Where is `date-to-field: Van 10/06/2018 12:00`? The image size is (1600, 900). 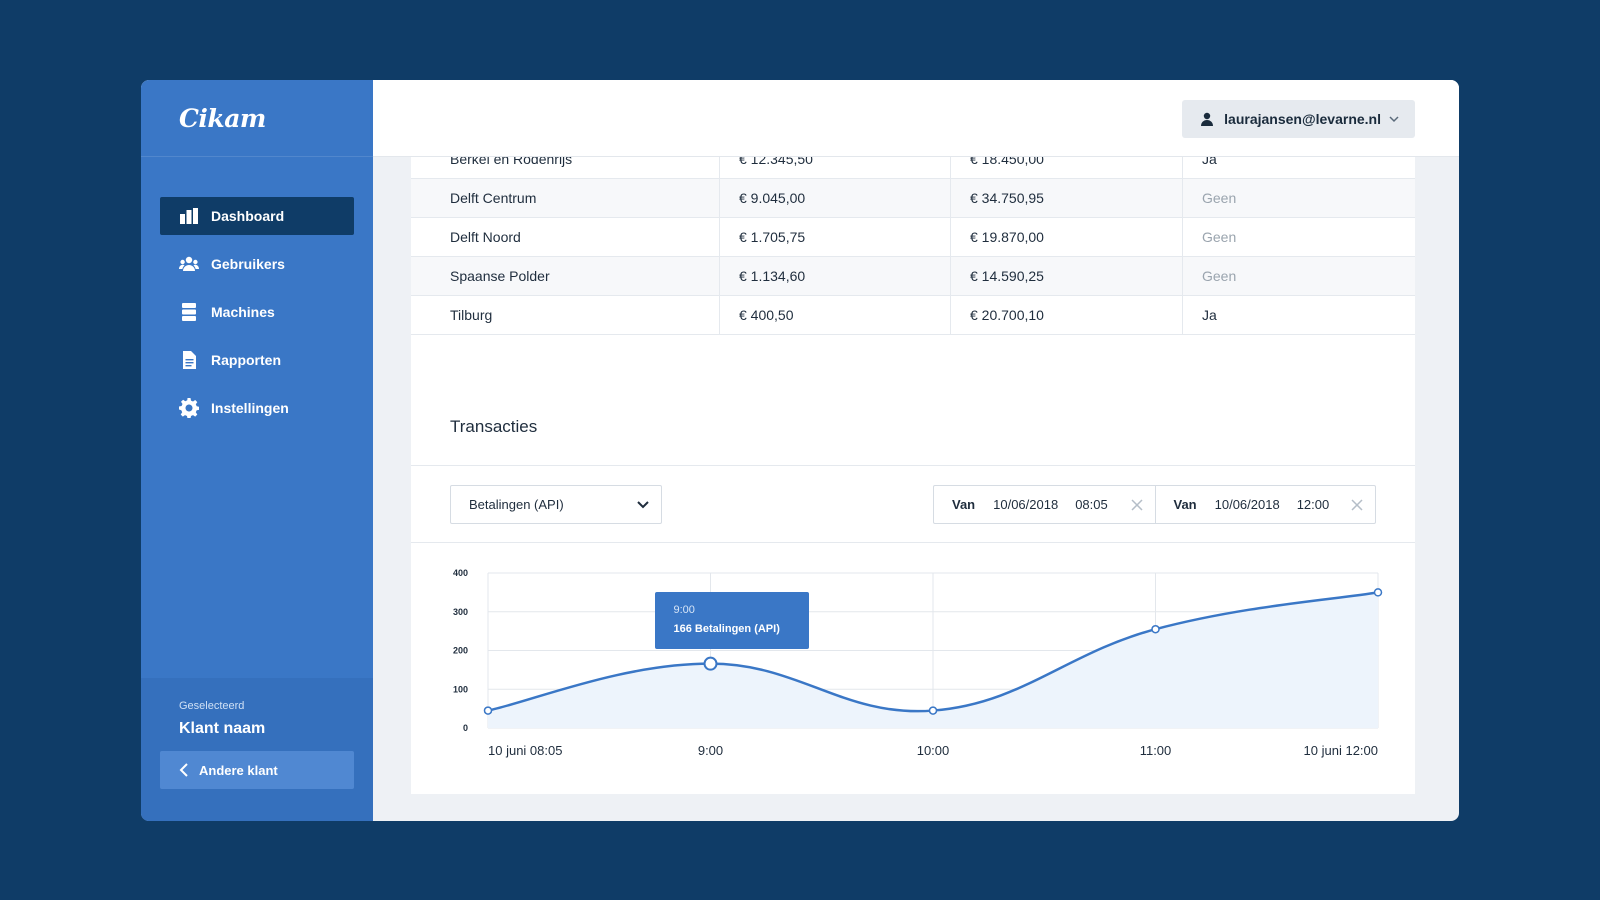 date-to-field: Van 10/06/2018 12:00 is located at coordinates (1265, 504).